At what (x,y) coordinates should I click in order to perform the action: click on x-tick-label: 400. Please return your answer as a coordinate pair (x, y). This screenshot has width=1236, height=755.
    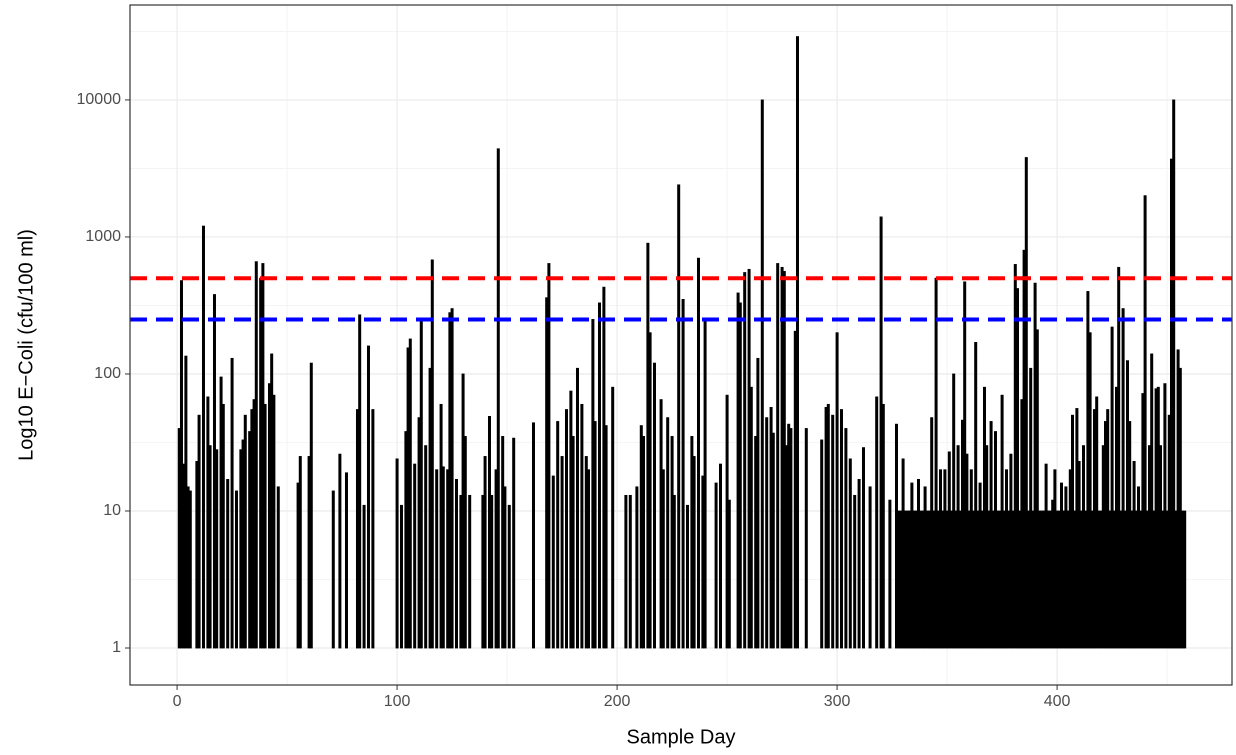
    Looking at the image, I should click on (1057, 701).